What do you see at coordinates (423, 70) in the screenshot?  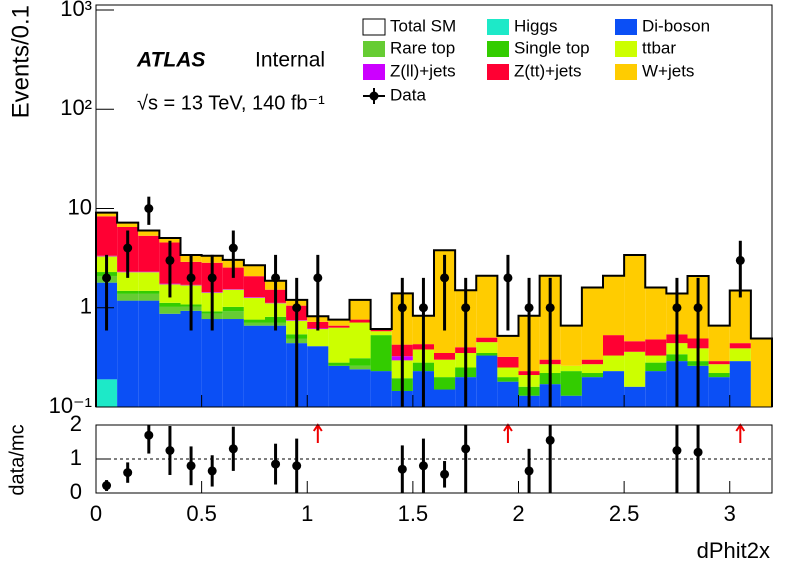 I see `legend-label: Z(ll)+jets` at bounding box center [423, 70].